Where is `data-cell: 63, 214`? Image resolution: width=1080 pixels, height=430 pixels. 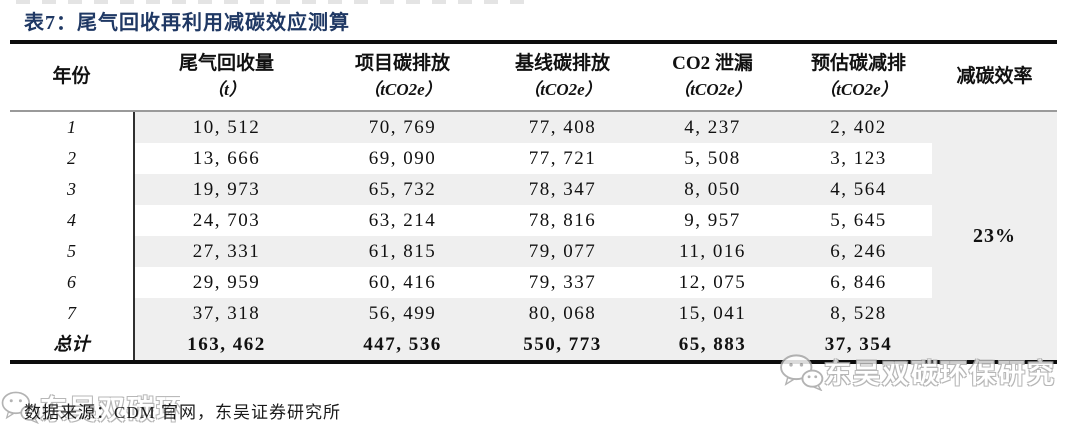 data-cell: 63, 214 is located at coordinates (402, 220).